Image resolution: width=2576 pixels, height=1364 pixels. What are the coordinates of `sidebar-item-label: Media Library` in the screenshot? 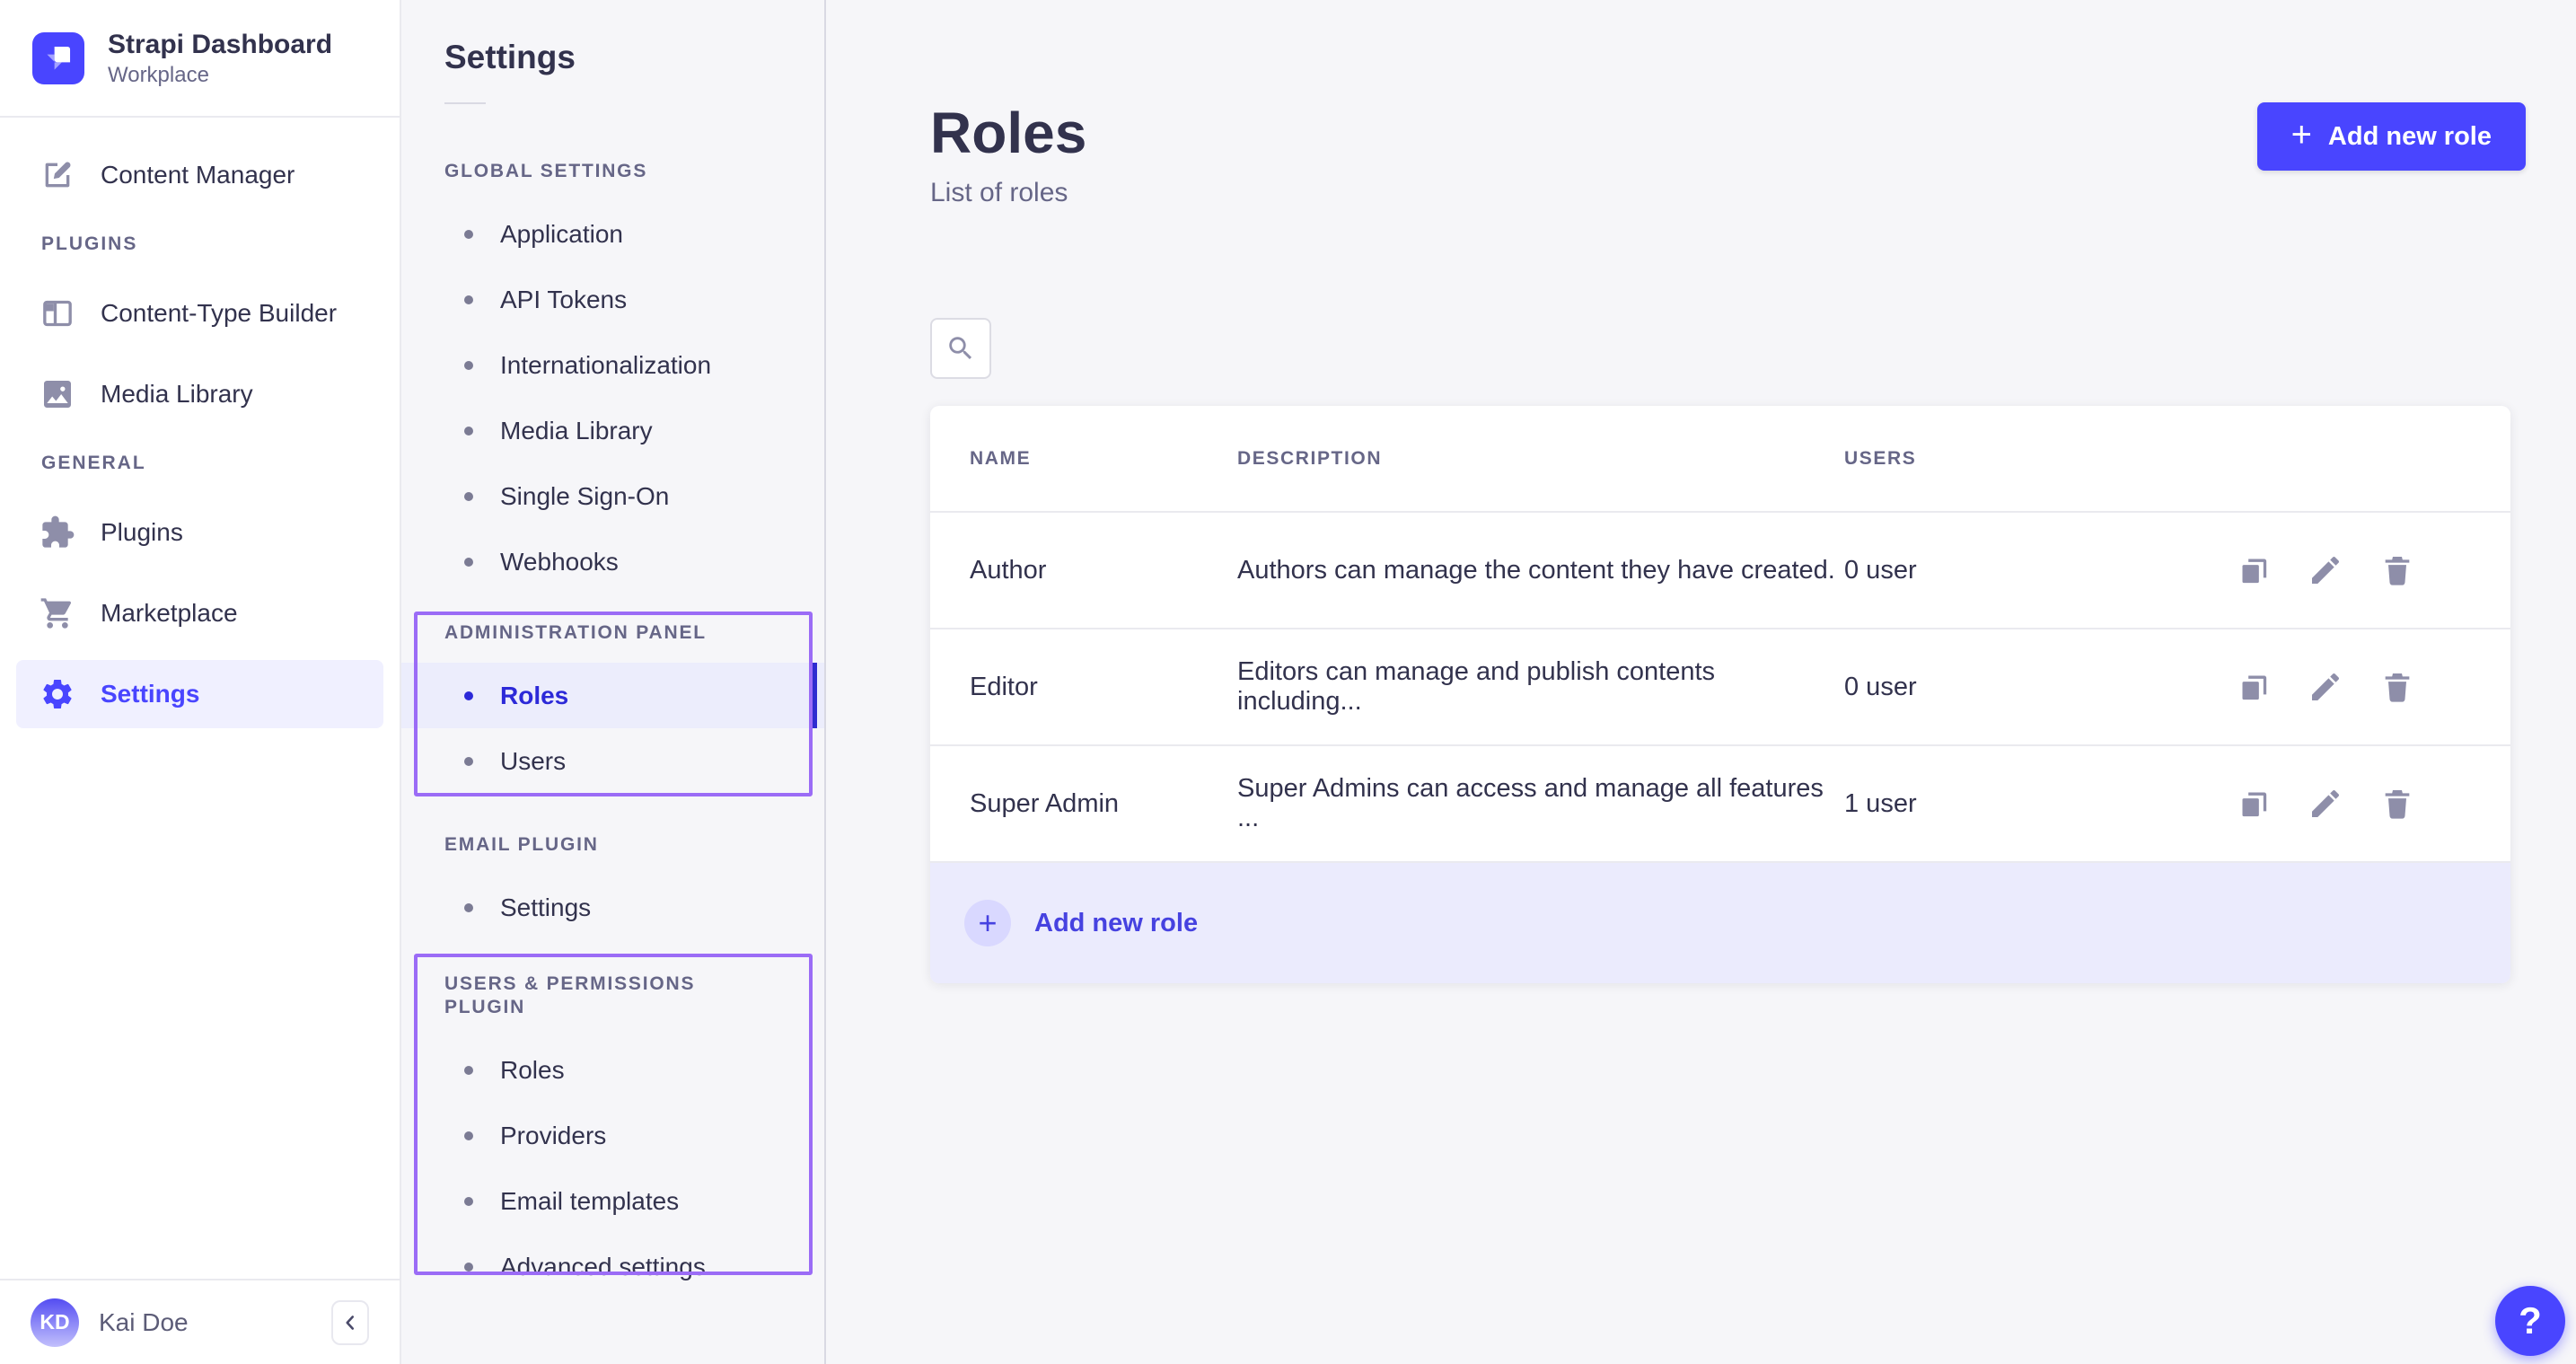 It's located at (177, 394).